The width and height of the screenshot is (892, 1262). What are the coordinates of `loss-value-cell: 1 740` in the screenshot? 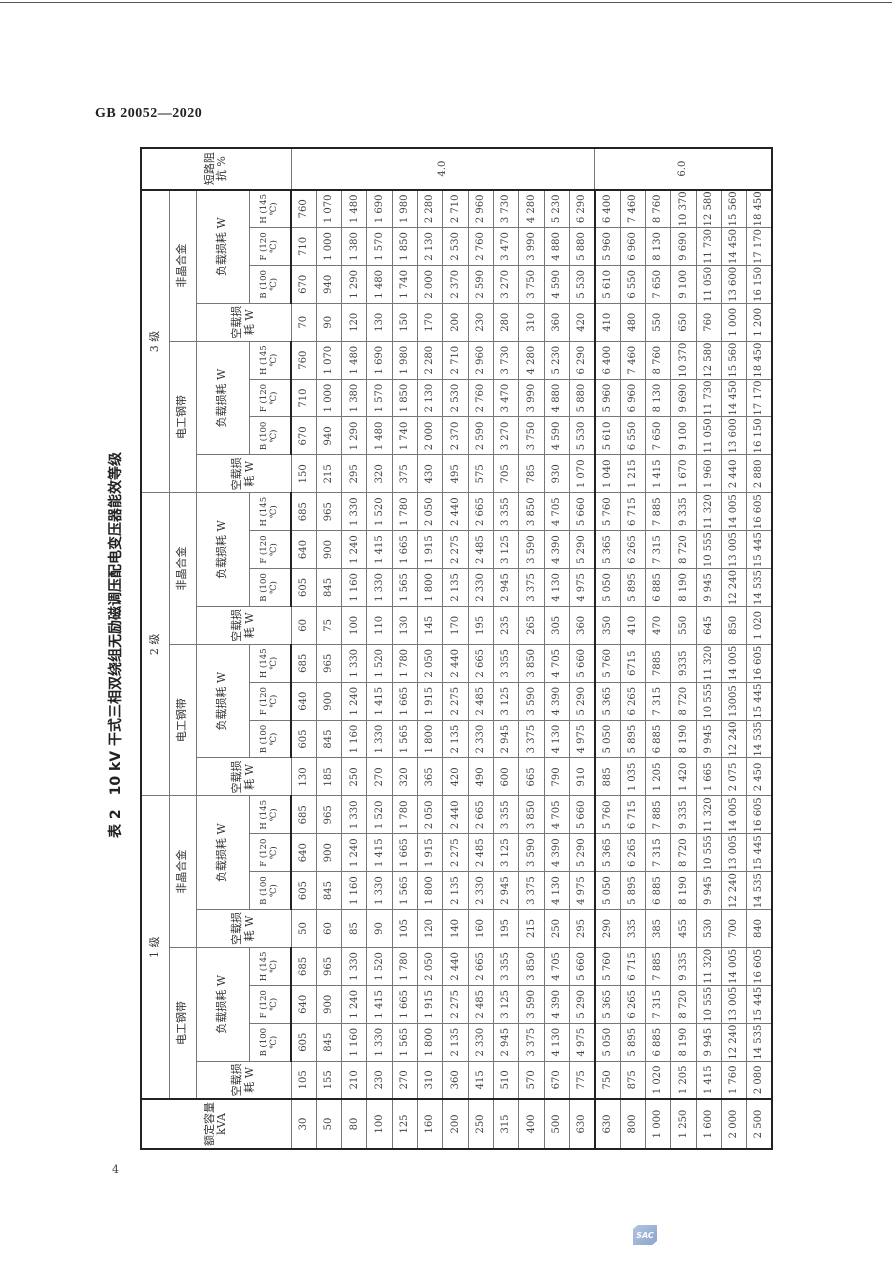 It's located at (405, 284).